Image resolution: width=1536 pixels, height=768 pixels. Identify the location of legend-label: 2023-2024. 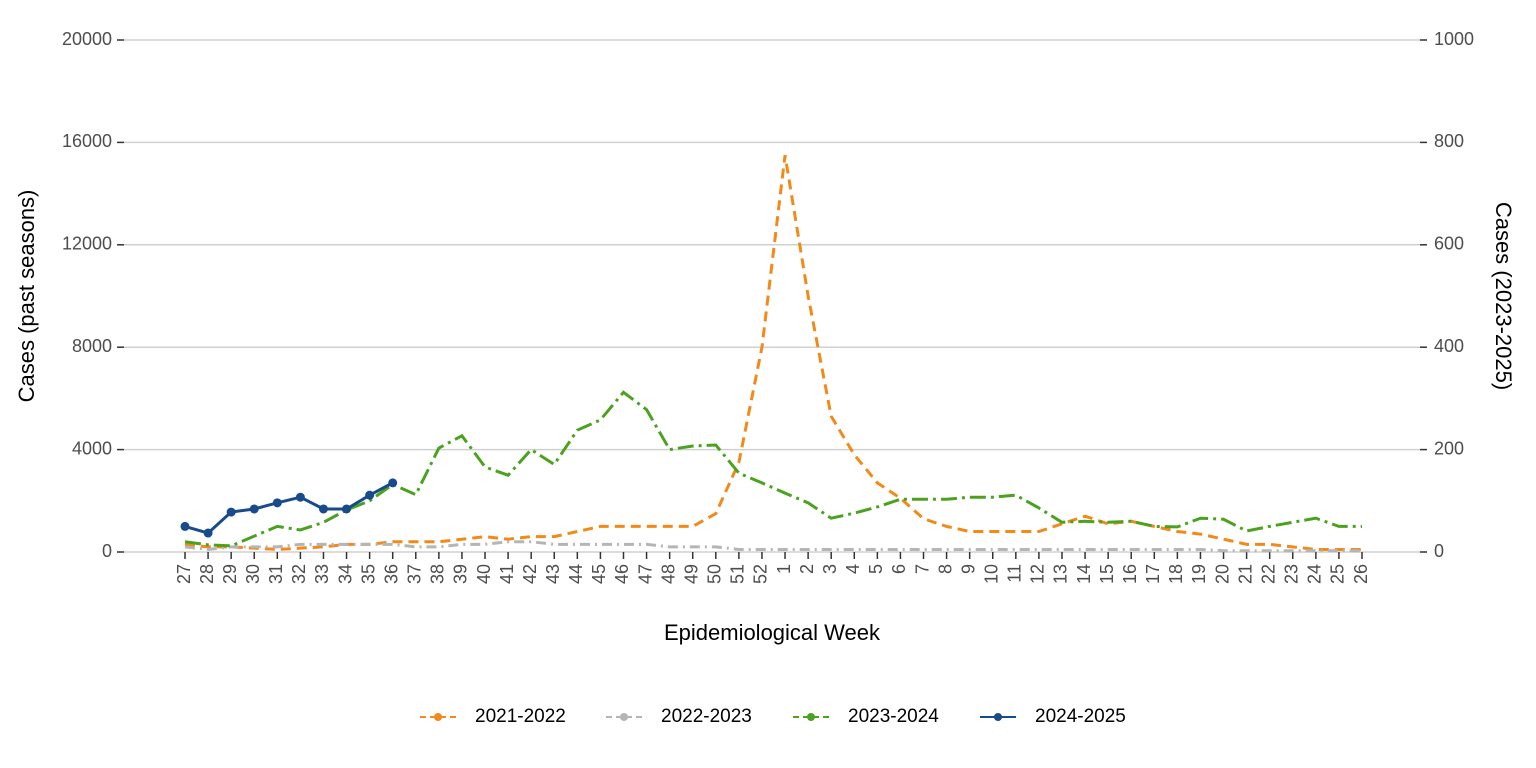
(893, 716).